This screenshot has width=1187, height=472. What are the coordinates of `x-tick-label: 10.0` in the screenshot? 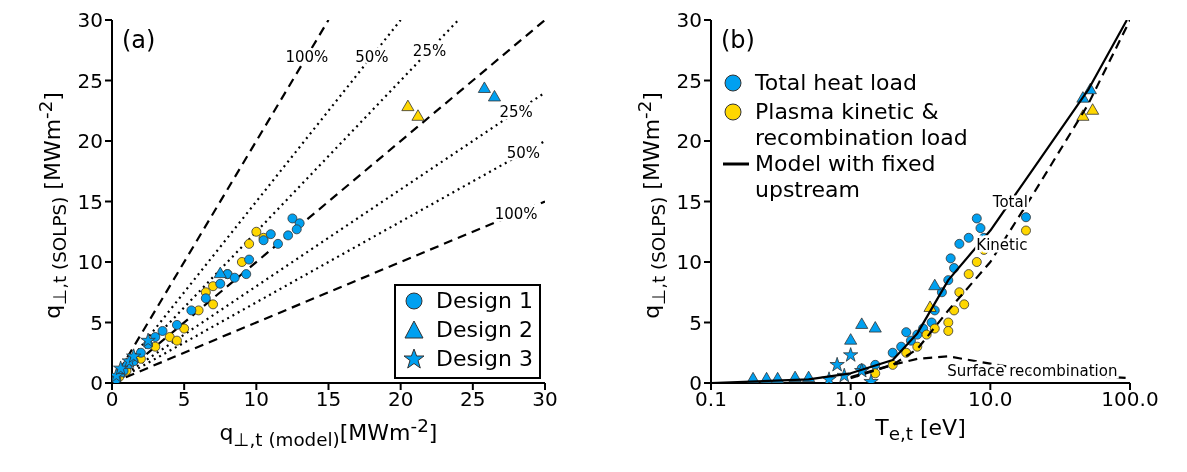 It's located at (990, 399).